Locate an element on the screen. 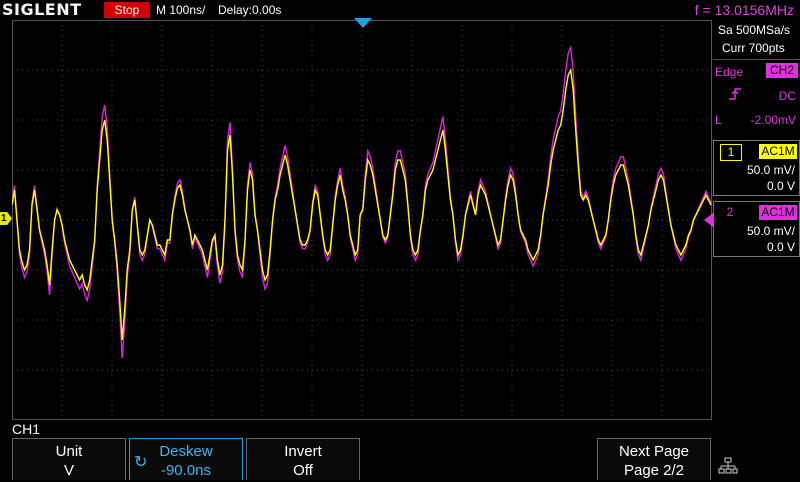 Image resolution: width=800 pixels, height=482 pixels. ch2-number: 2 is located at coordinates (730, 212).